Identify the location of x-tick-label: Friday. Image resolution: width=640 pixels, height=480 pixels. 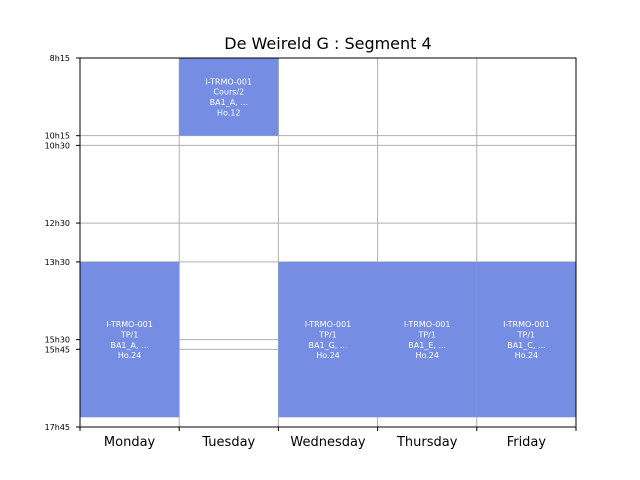
(527, 442).